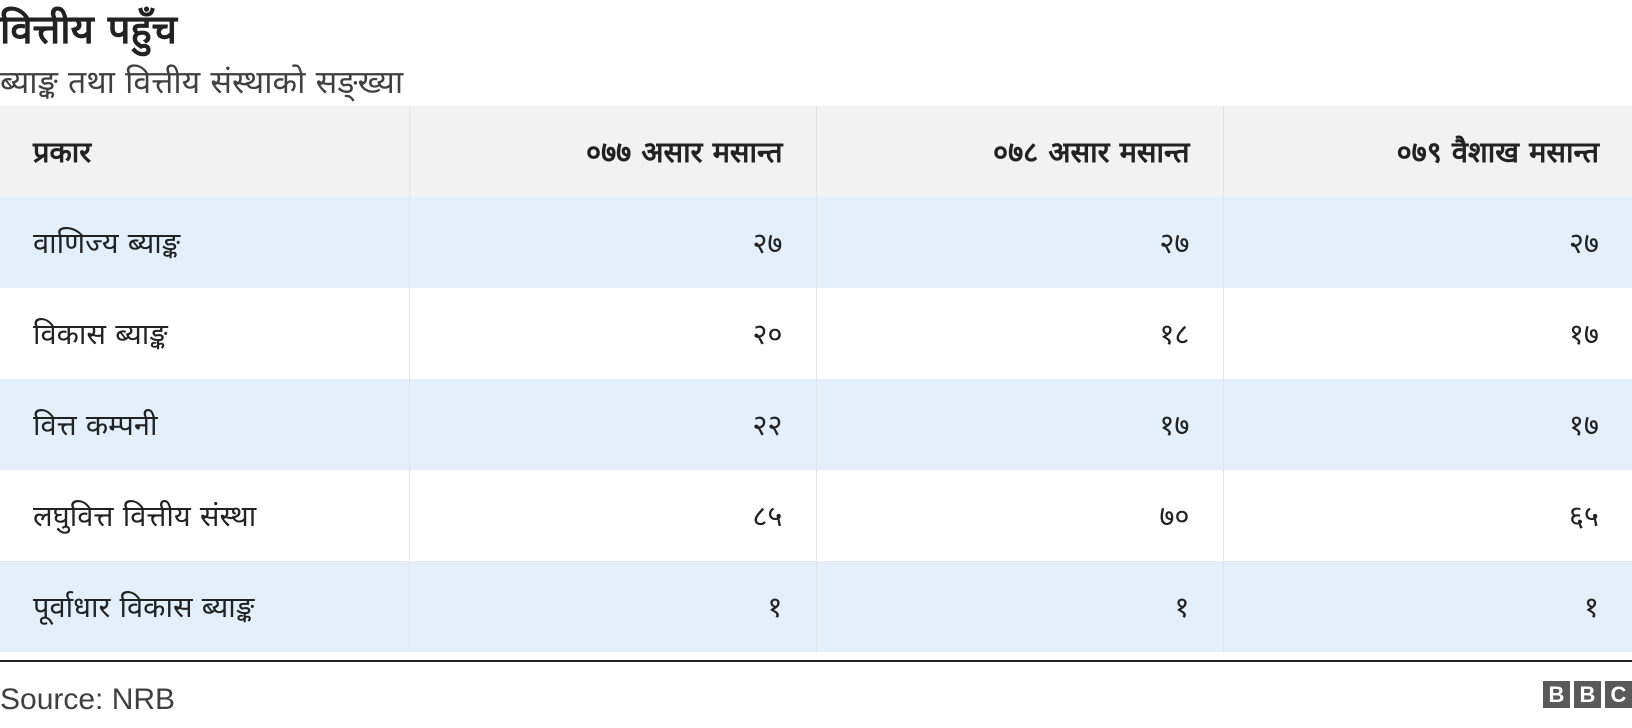 This screenshot has height=728, width=1632. I want to click on column-header: प्रकार, so click(205, 151).